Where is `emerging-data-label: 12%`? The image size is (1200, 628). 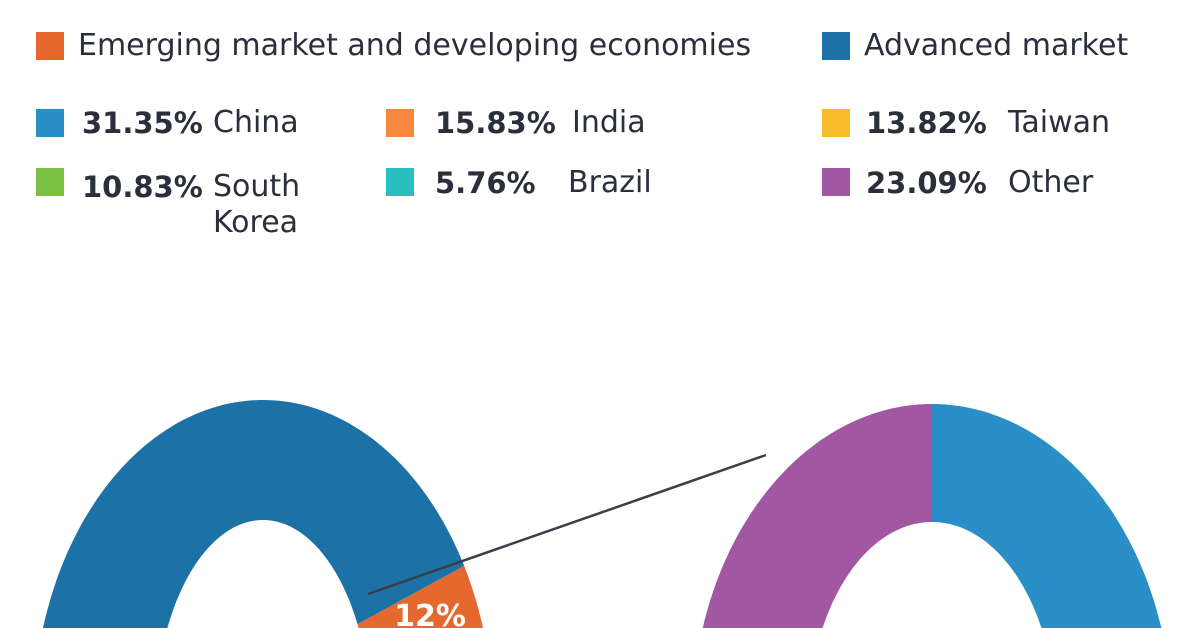
emerging-data-label: 12% is located at coordinates (430, 613).